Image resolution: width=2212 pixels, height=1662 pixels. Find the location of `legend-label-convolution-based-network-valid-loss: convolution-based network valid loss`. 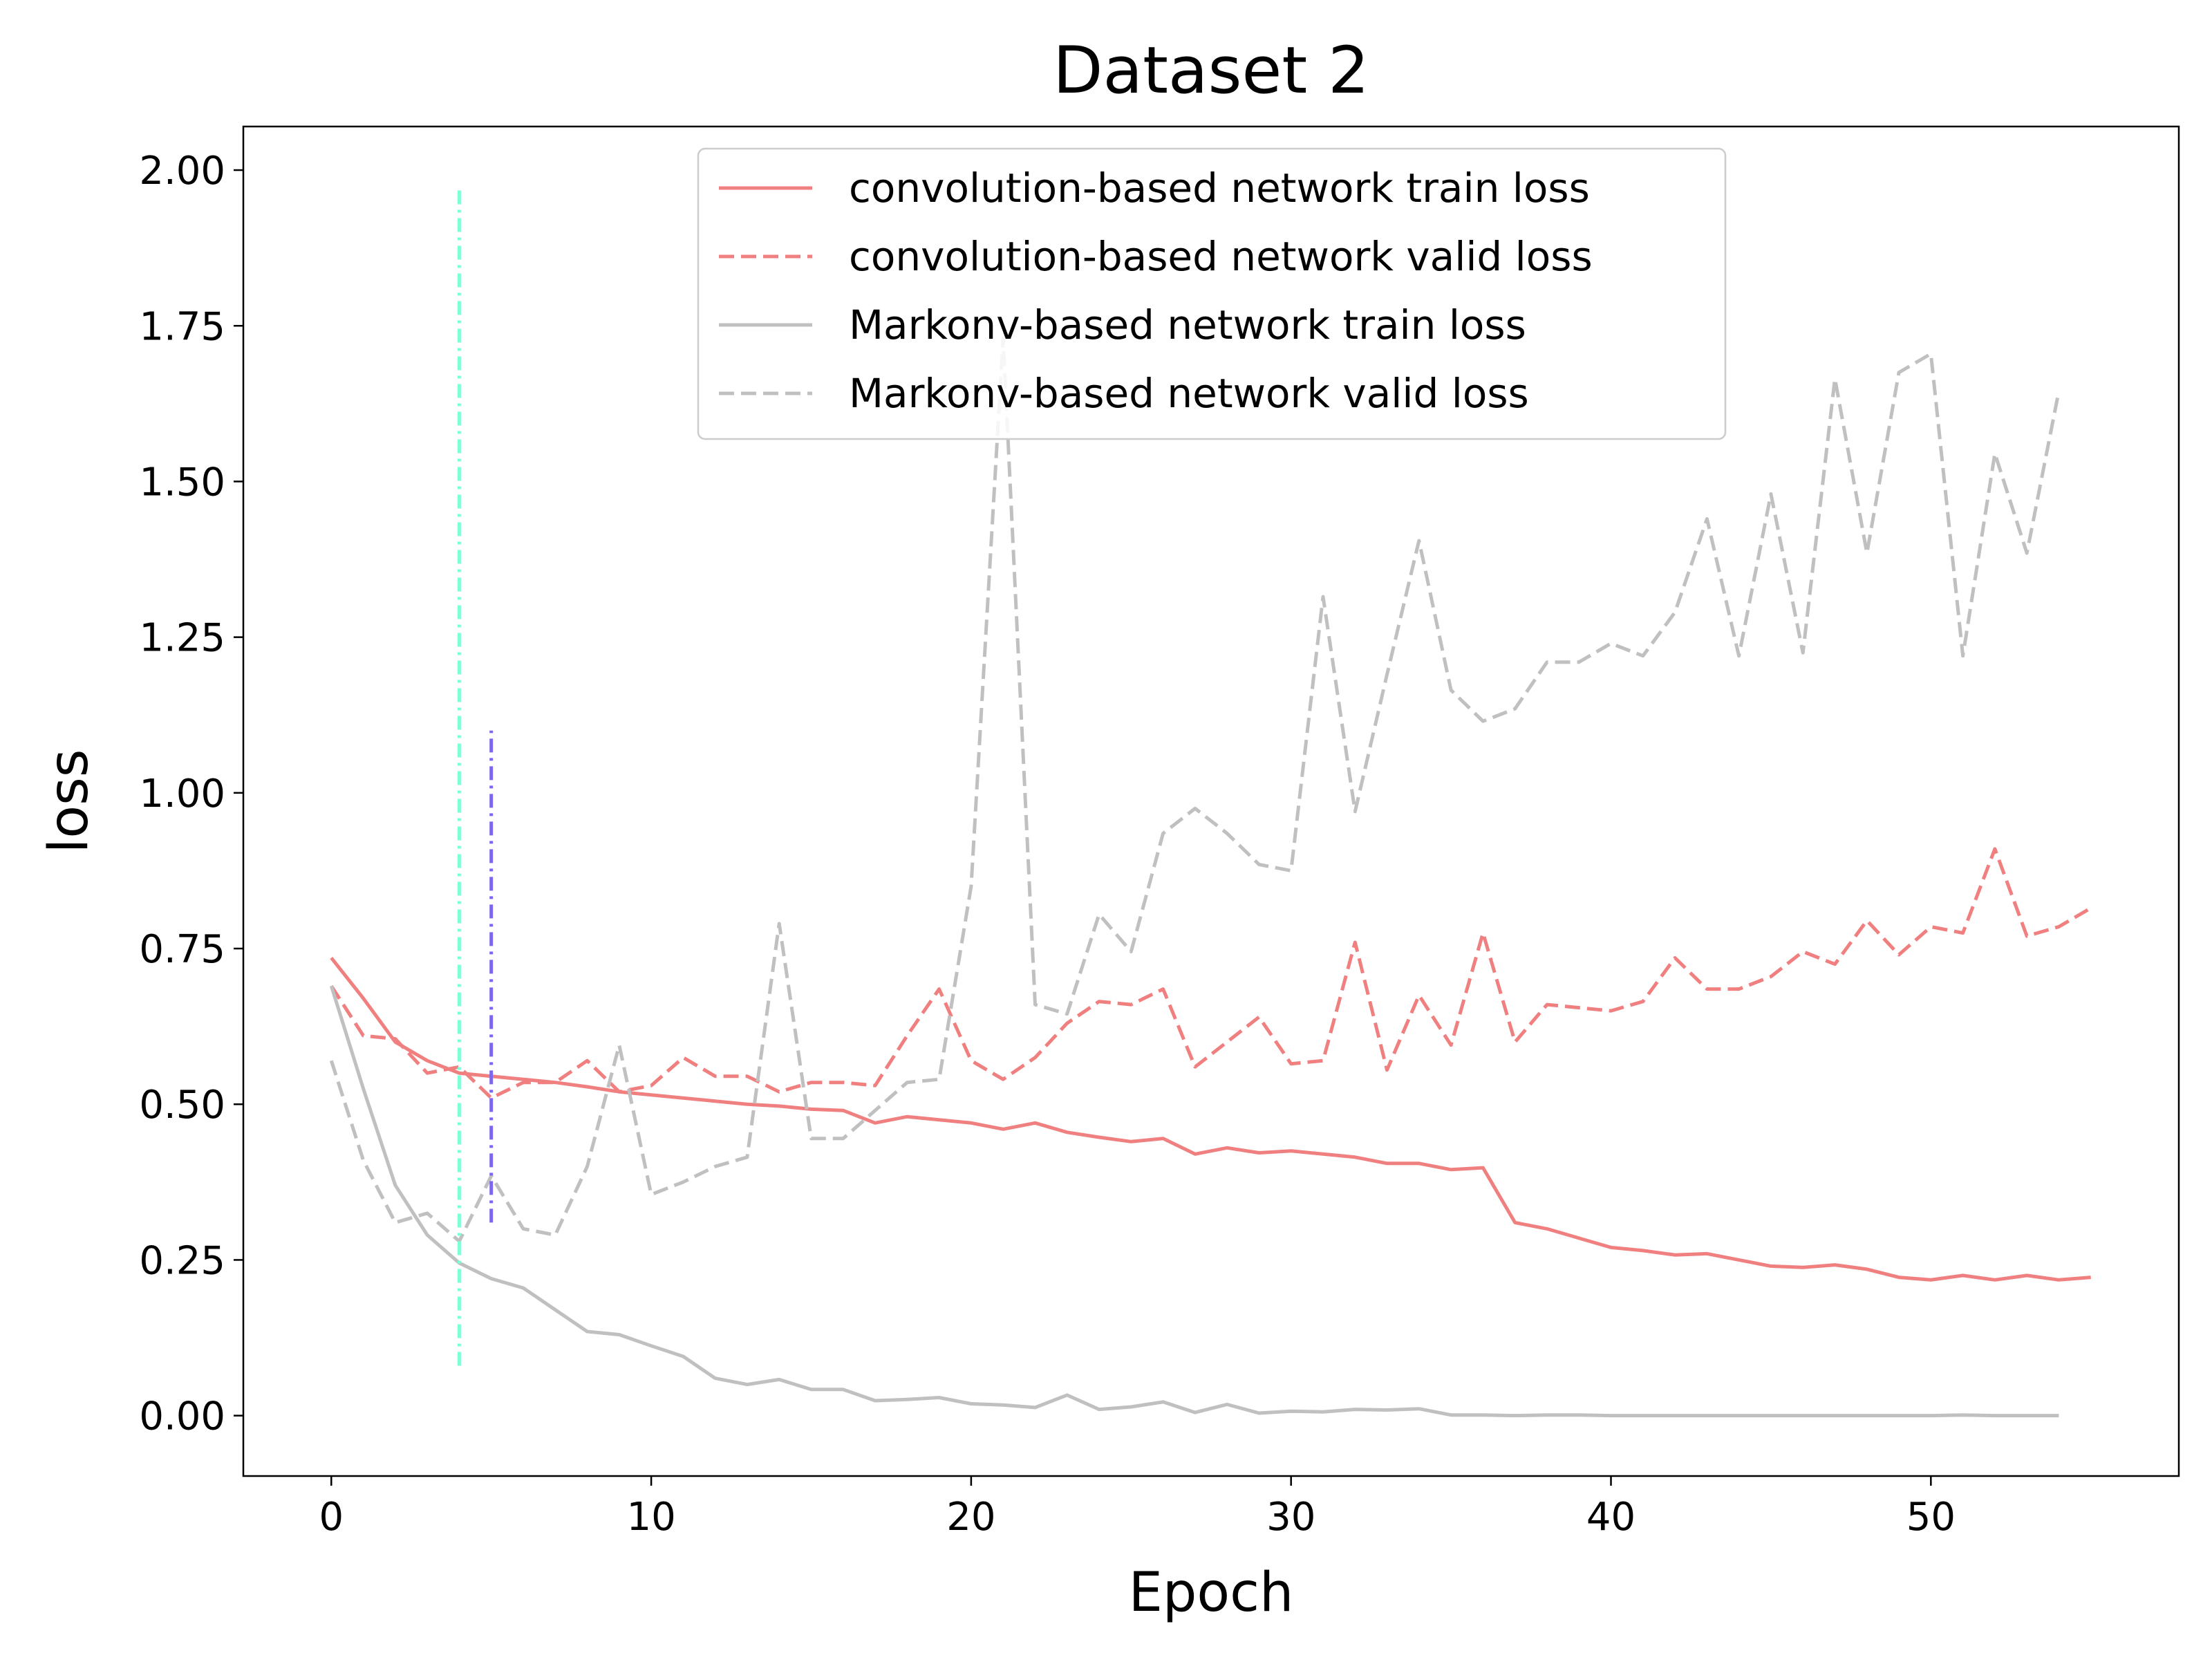

legend-label-convolution-based-network-valid-loss: convolution-based network valid loss is located at coordinates (1221, 256).